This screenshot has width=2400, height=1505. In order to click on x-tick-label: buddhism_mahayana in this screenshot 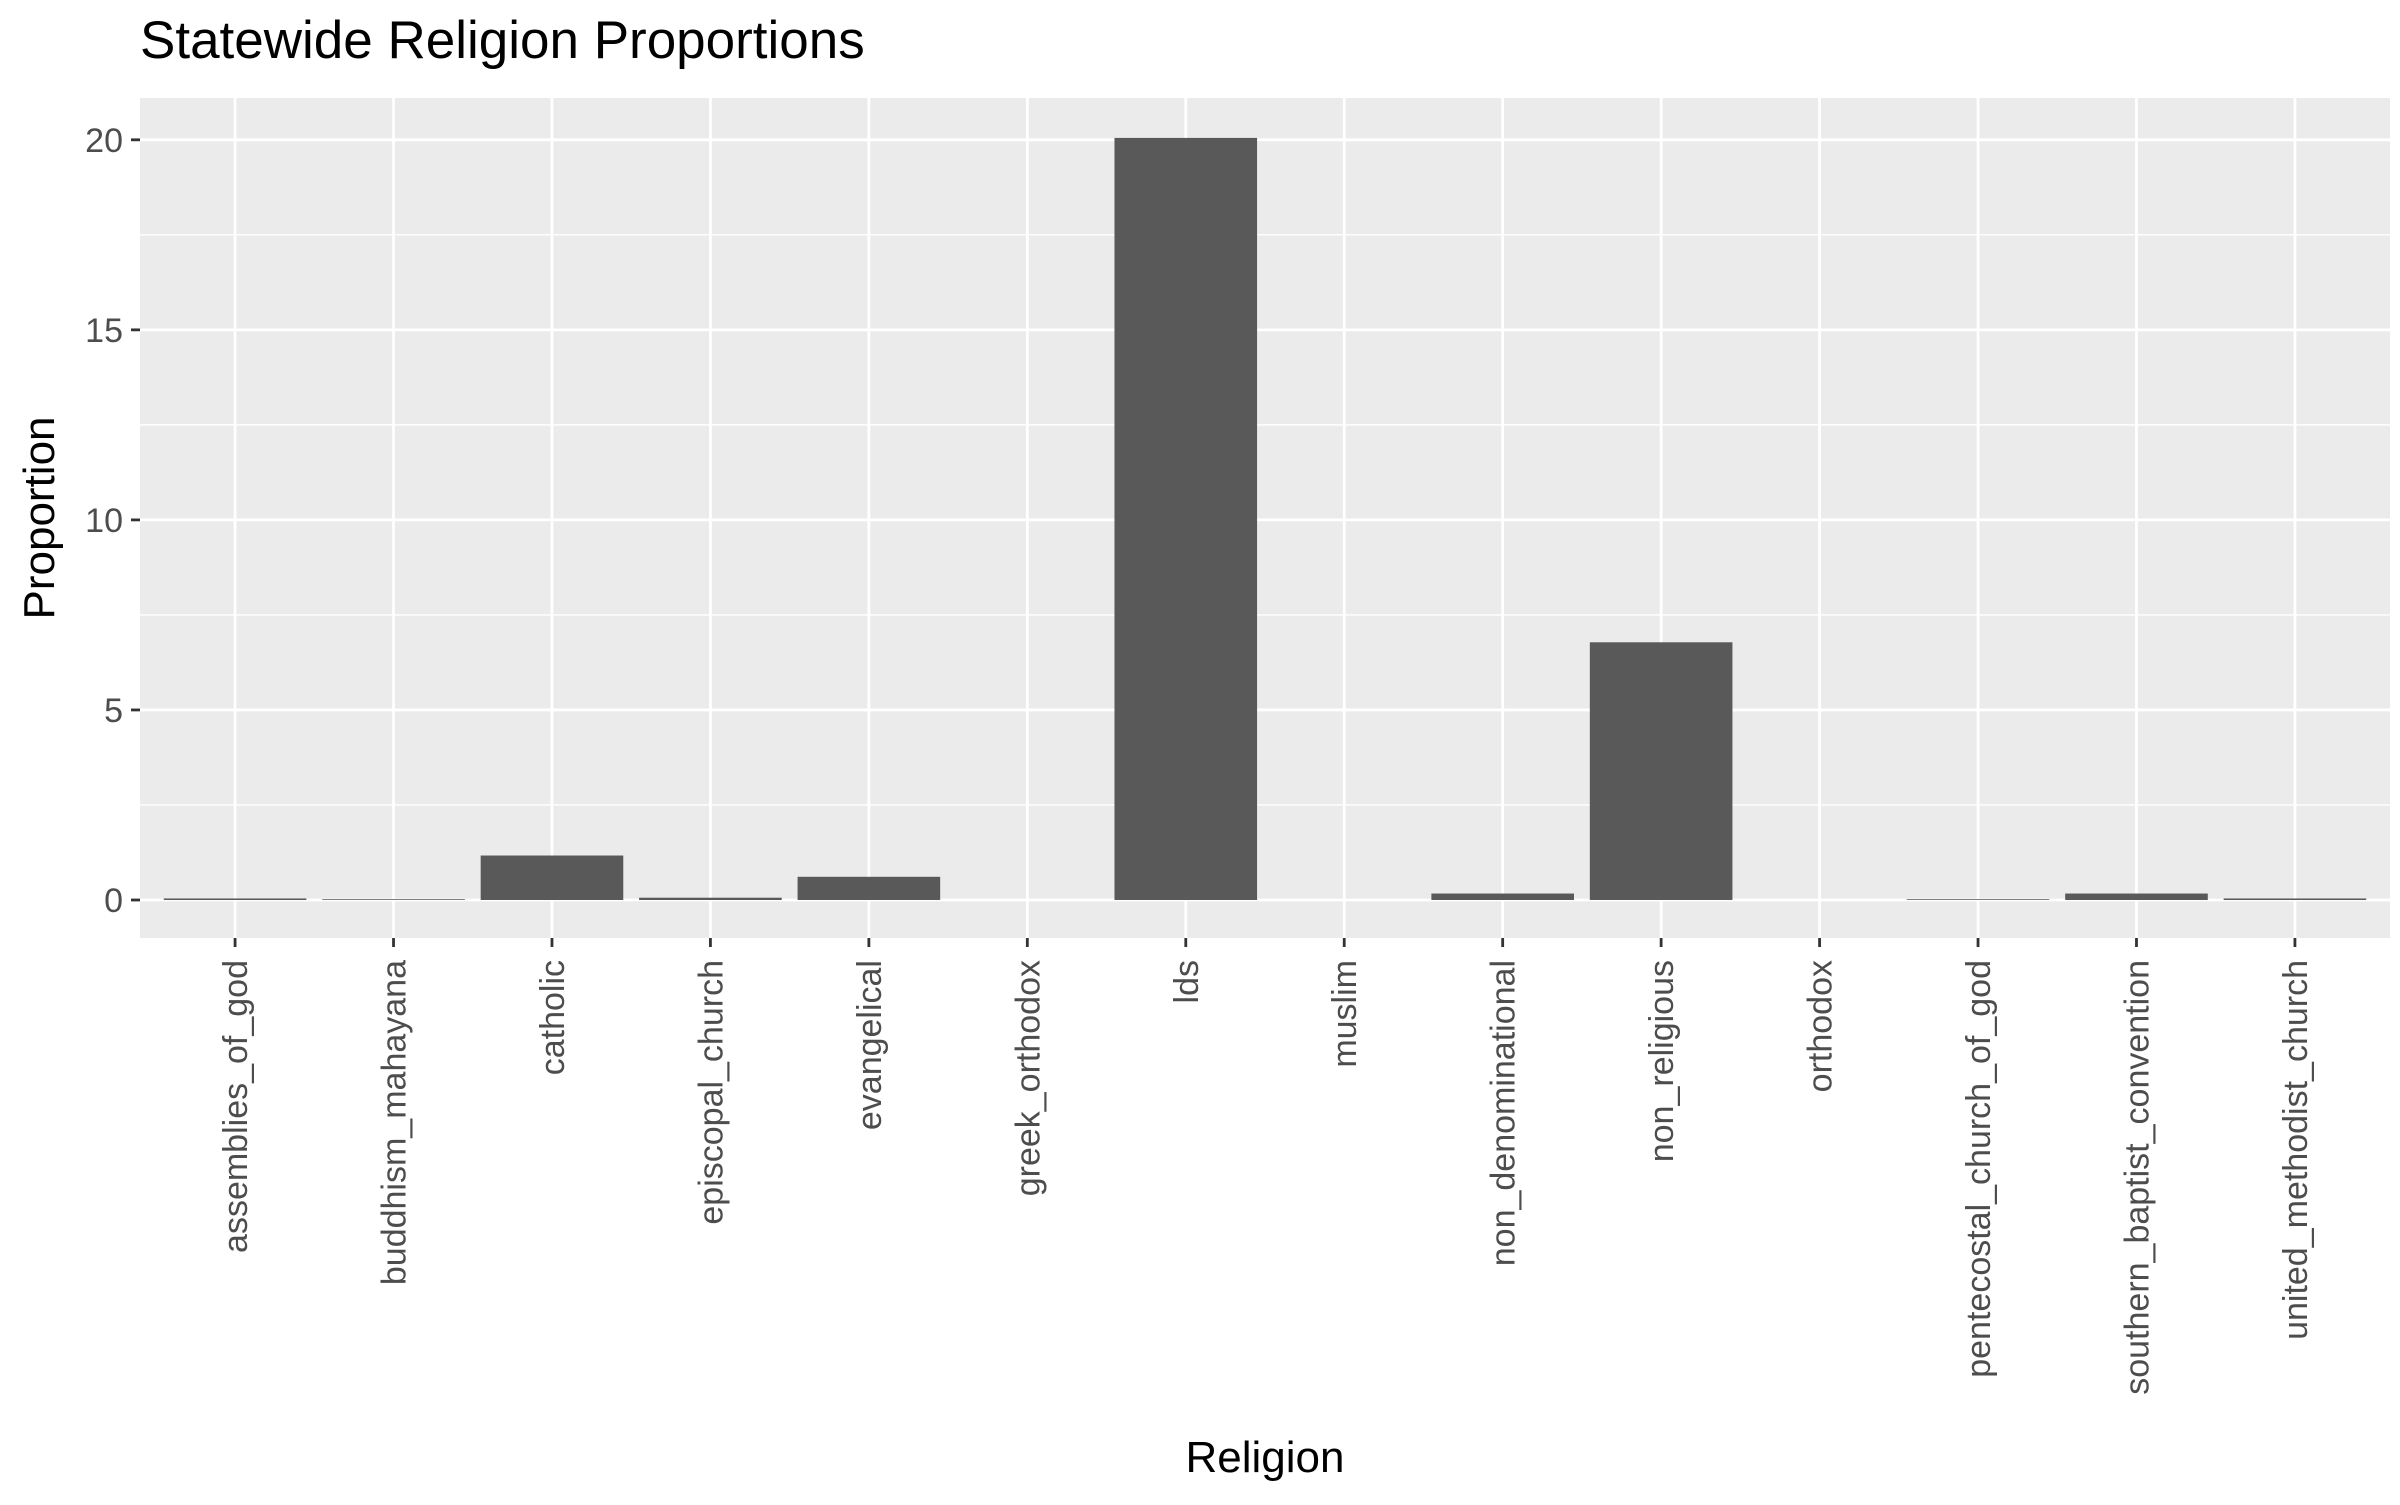, I will do `click(395, 1122)`.